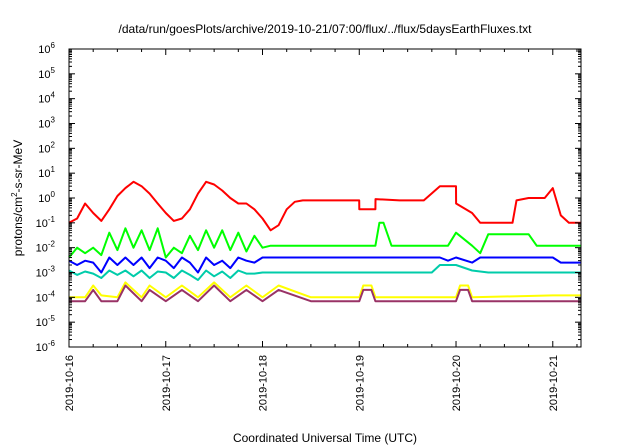  What do you see at coordinates (46, 123) in the screenshot?
I see `y-tick-label: 10³` at bounding box center [46, 123].